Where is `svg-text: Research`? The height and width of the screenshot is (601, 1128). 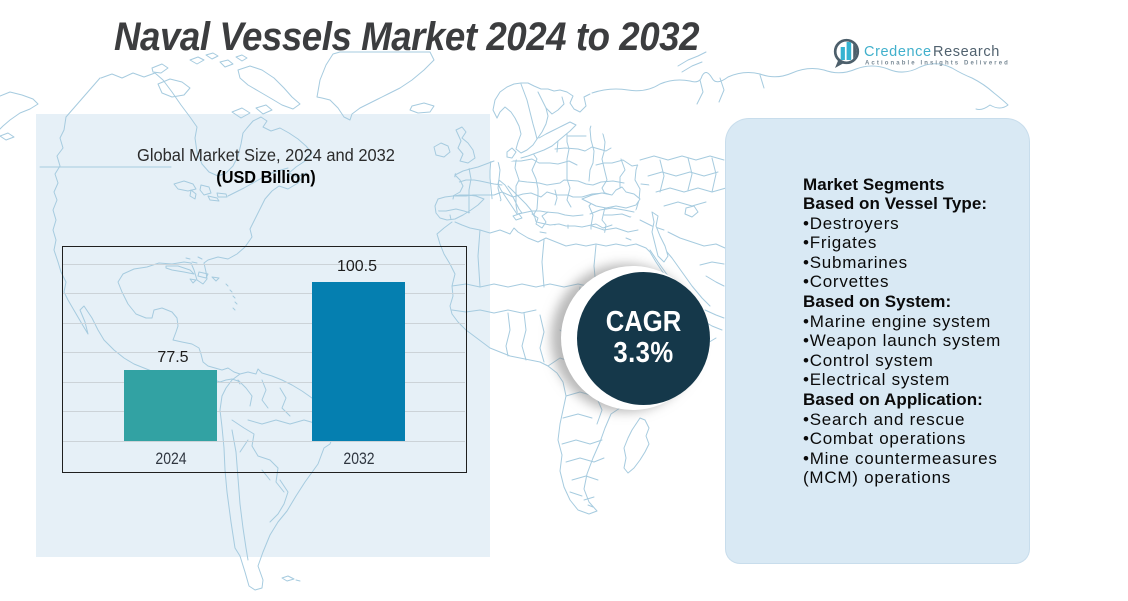
svg-text: Research is located at coordinates (966, 52).